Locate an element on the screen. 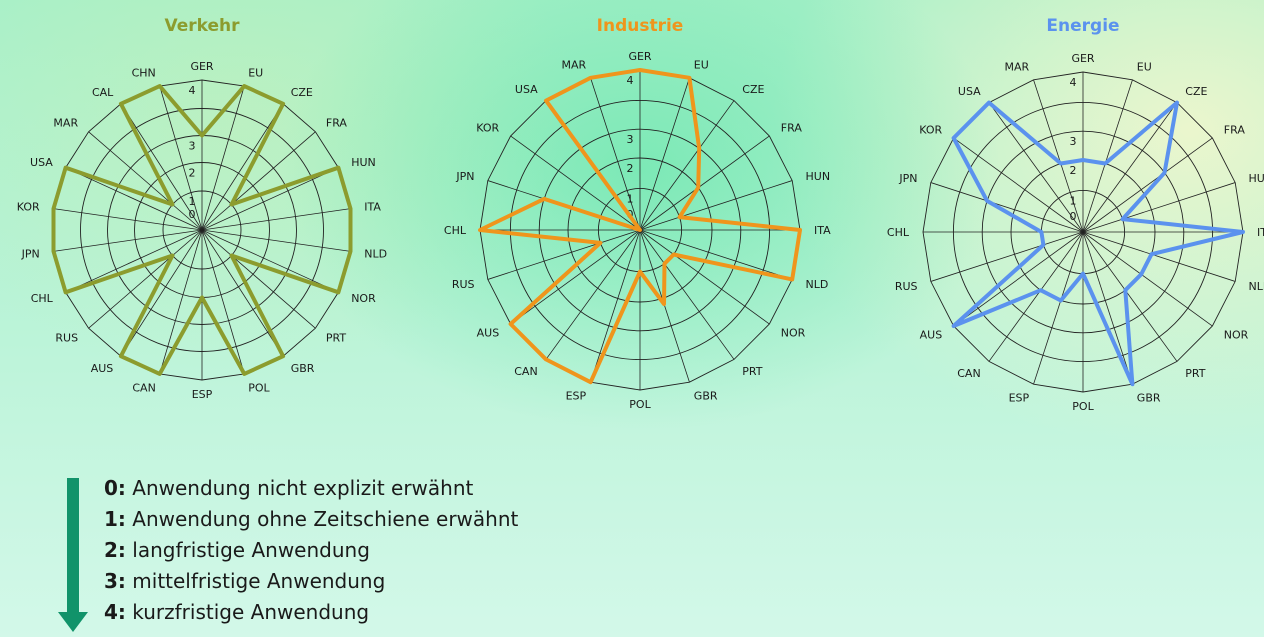 The height and width of the screenshot is (637, 1264). arrow-down-icon is located at coordinates (73, 545).